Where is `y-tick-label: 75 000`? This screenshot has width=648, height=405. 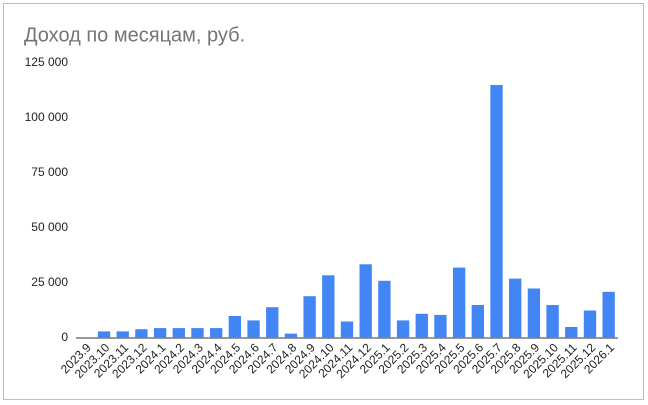 y-tick-label: 75 000 is located at coordinates (49, 172).